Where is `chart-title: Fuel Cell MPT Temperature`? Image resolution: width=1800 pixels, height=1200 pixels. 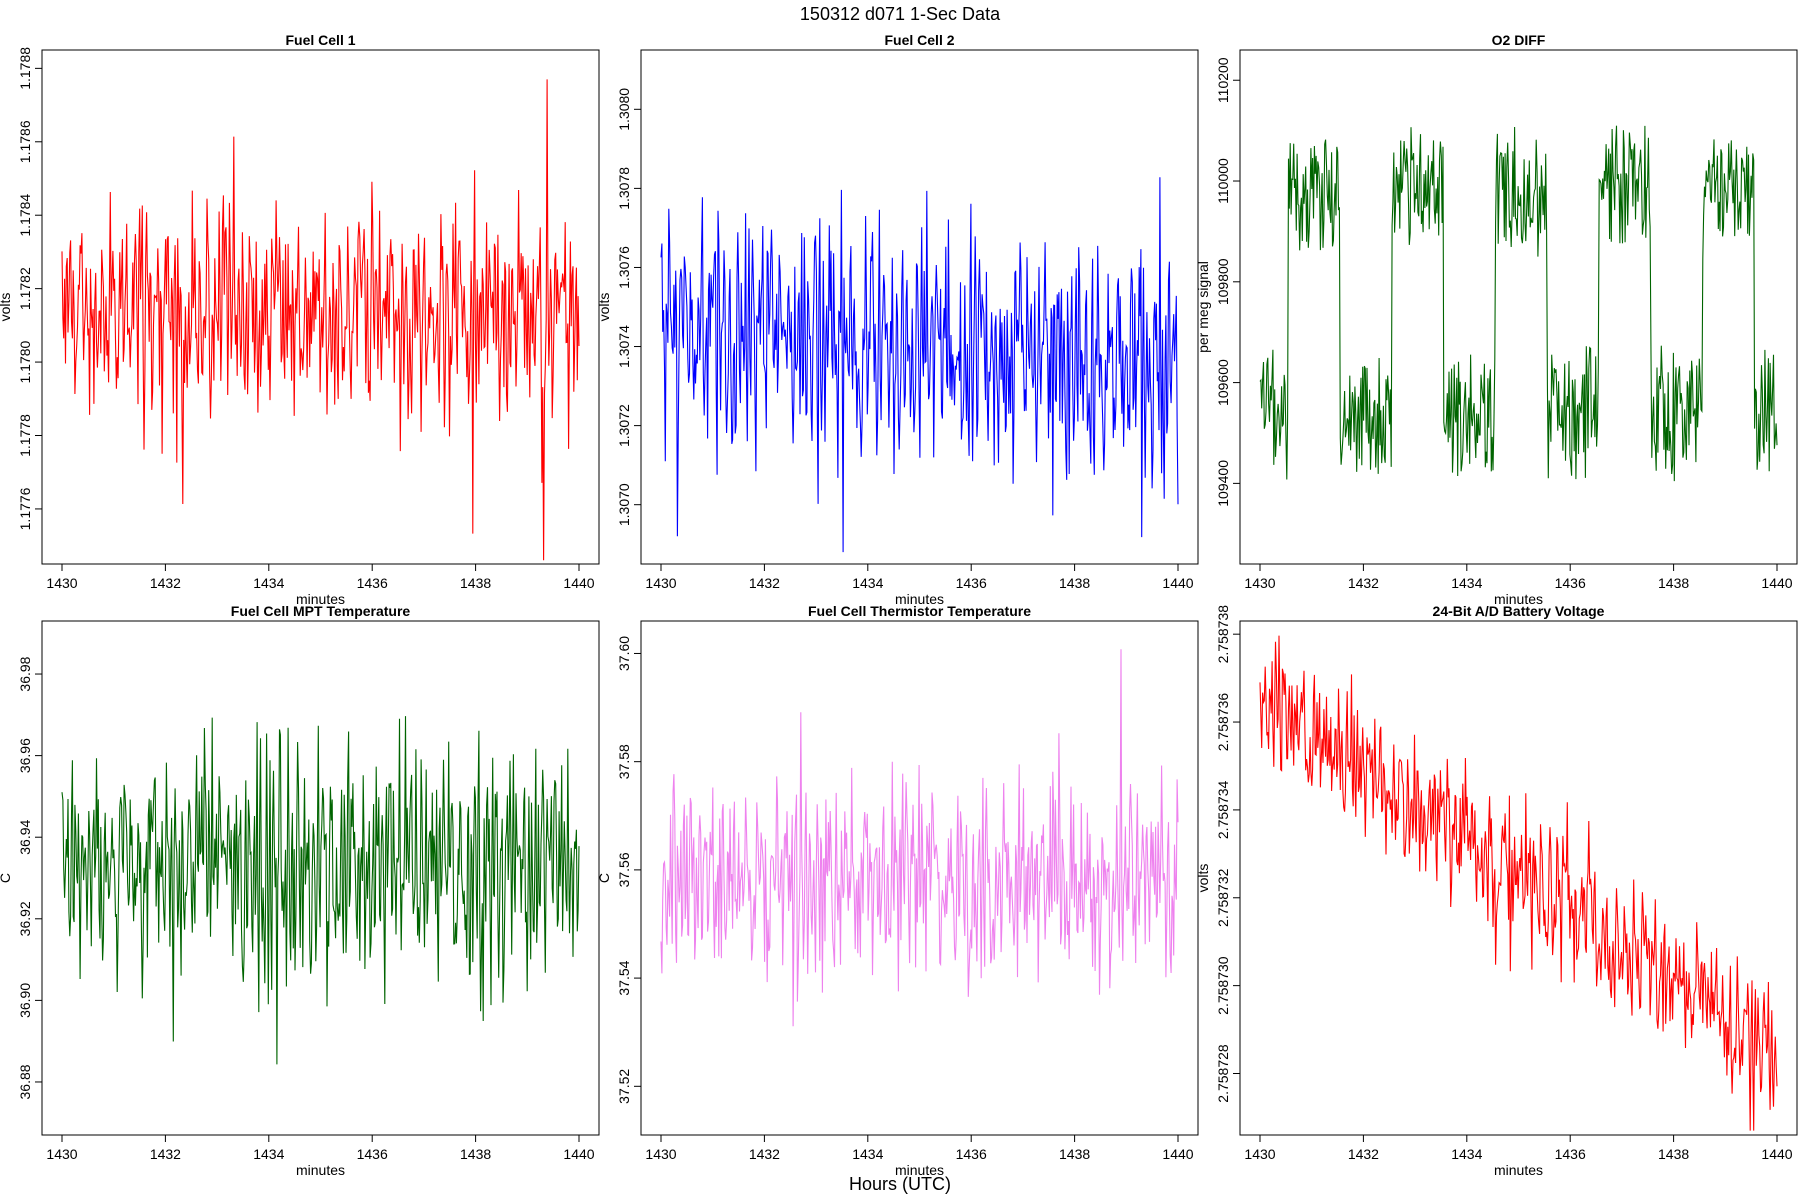 chart-title: Fuel Cell MPT Temperature is located at coordinates (321, 611).